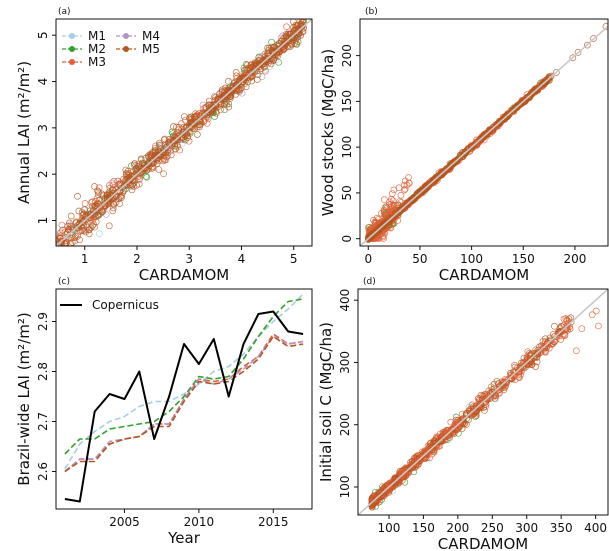 The image size is (609, 551). I want to click on y-tick-label: 150, so click(347, 101).